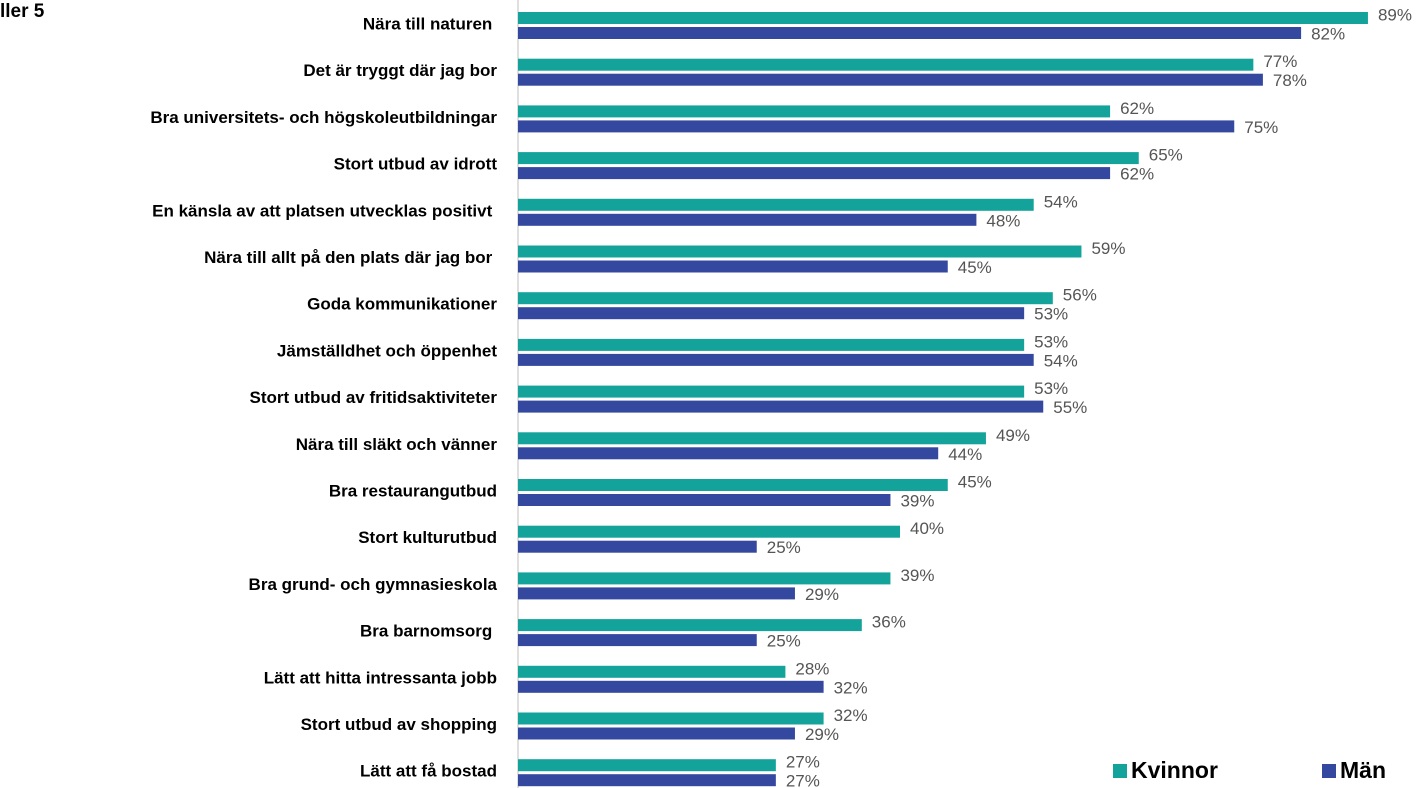 The height and width of the screenshot is (788, 1428). I want to click on legend-label: Kvinnor, so click(1174, 770).